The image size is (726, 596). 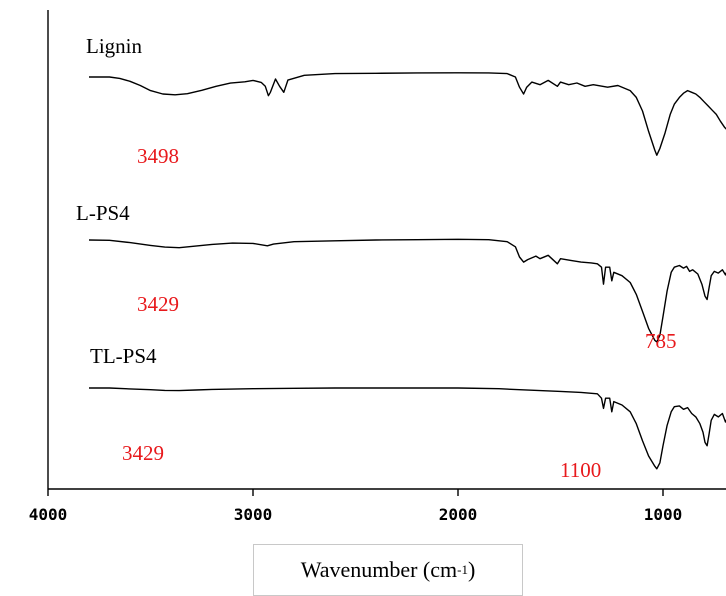 What do you see at coordinates (379, 569) in the screenshot?
I see `x-axis-label-text: Wavenumber (cm` at bounding box center [379, 569].